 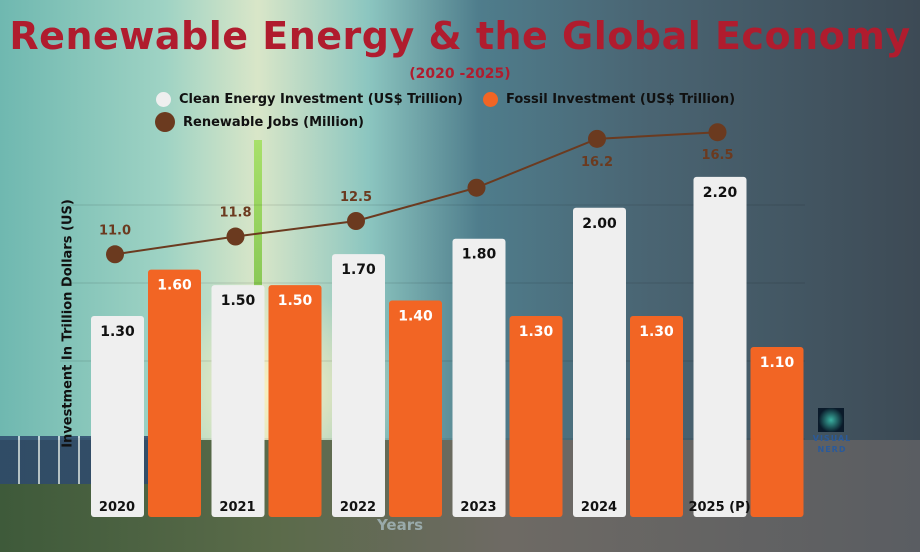 I want to click on x-tick-label: 2023, so click(x=478, y=507).